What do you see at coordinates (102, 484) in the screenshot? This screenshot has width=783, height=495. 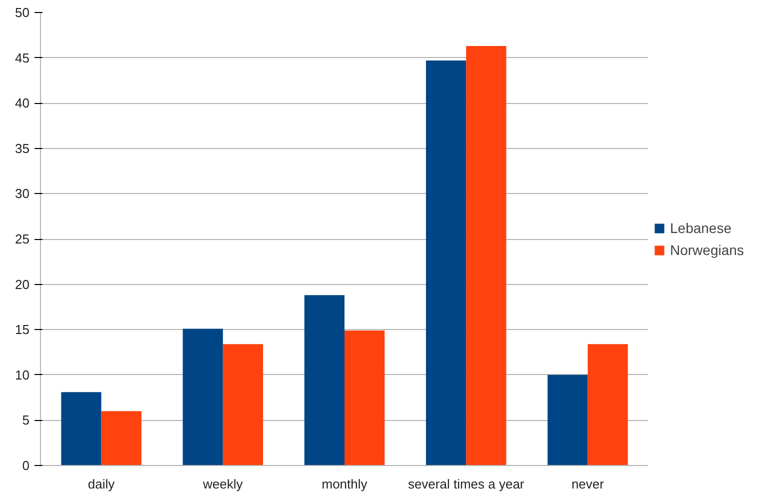 I see `x-tick-label: daily` at bounding box center [102, 484].